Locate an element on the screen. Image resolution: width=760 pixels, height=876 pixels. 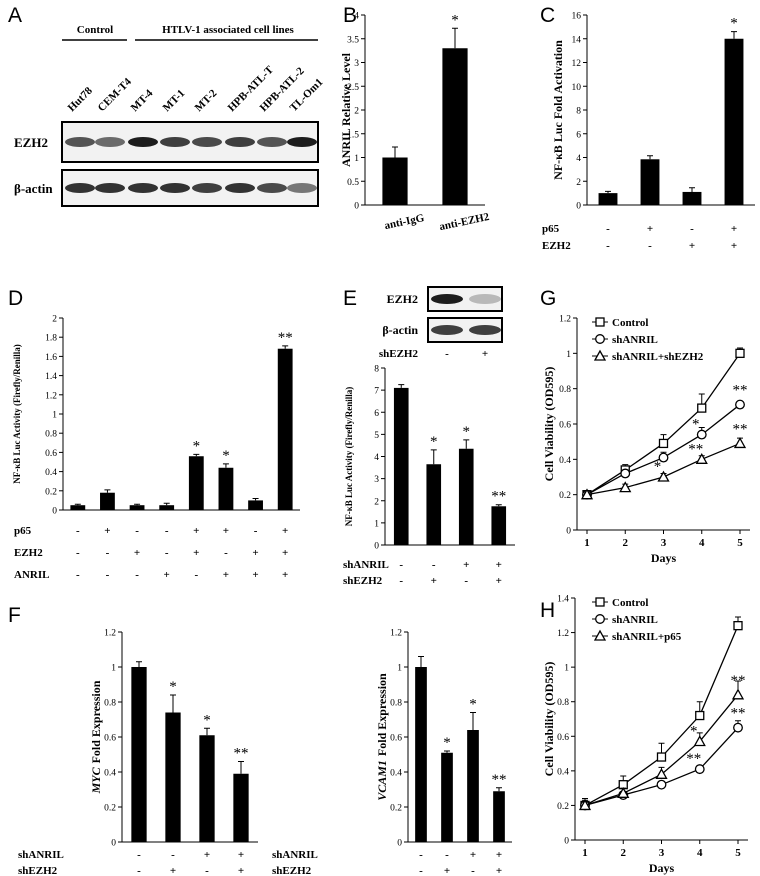
y-tick-label: 0.2 is located at coordinates (110, 809).